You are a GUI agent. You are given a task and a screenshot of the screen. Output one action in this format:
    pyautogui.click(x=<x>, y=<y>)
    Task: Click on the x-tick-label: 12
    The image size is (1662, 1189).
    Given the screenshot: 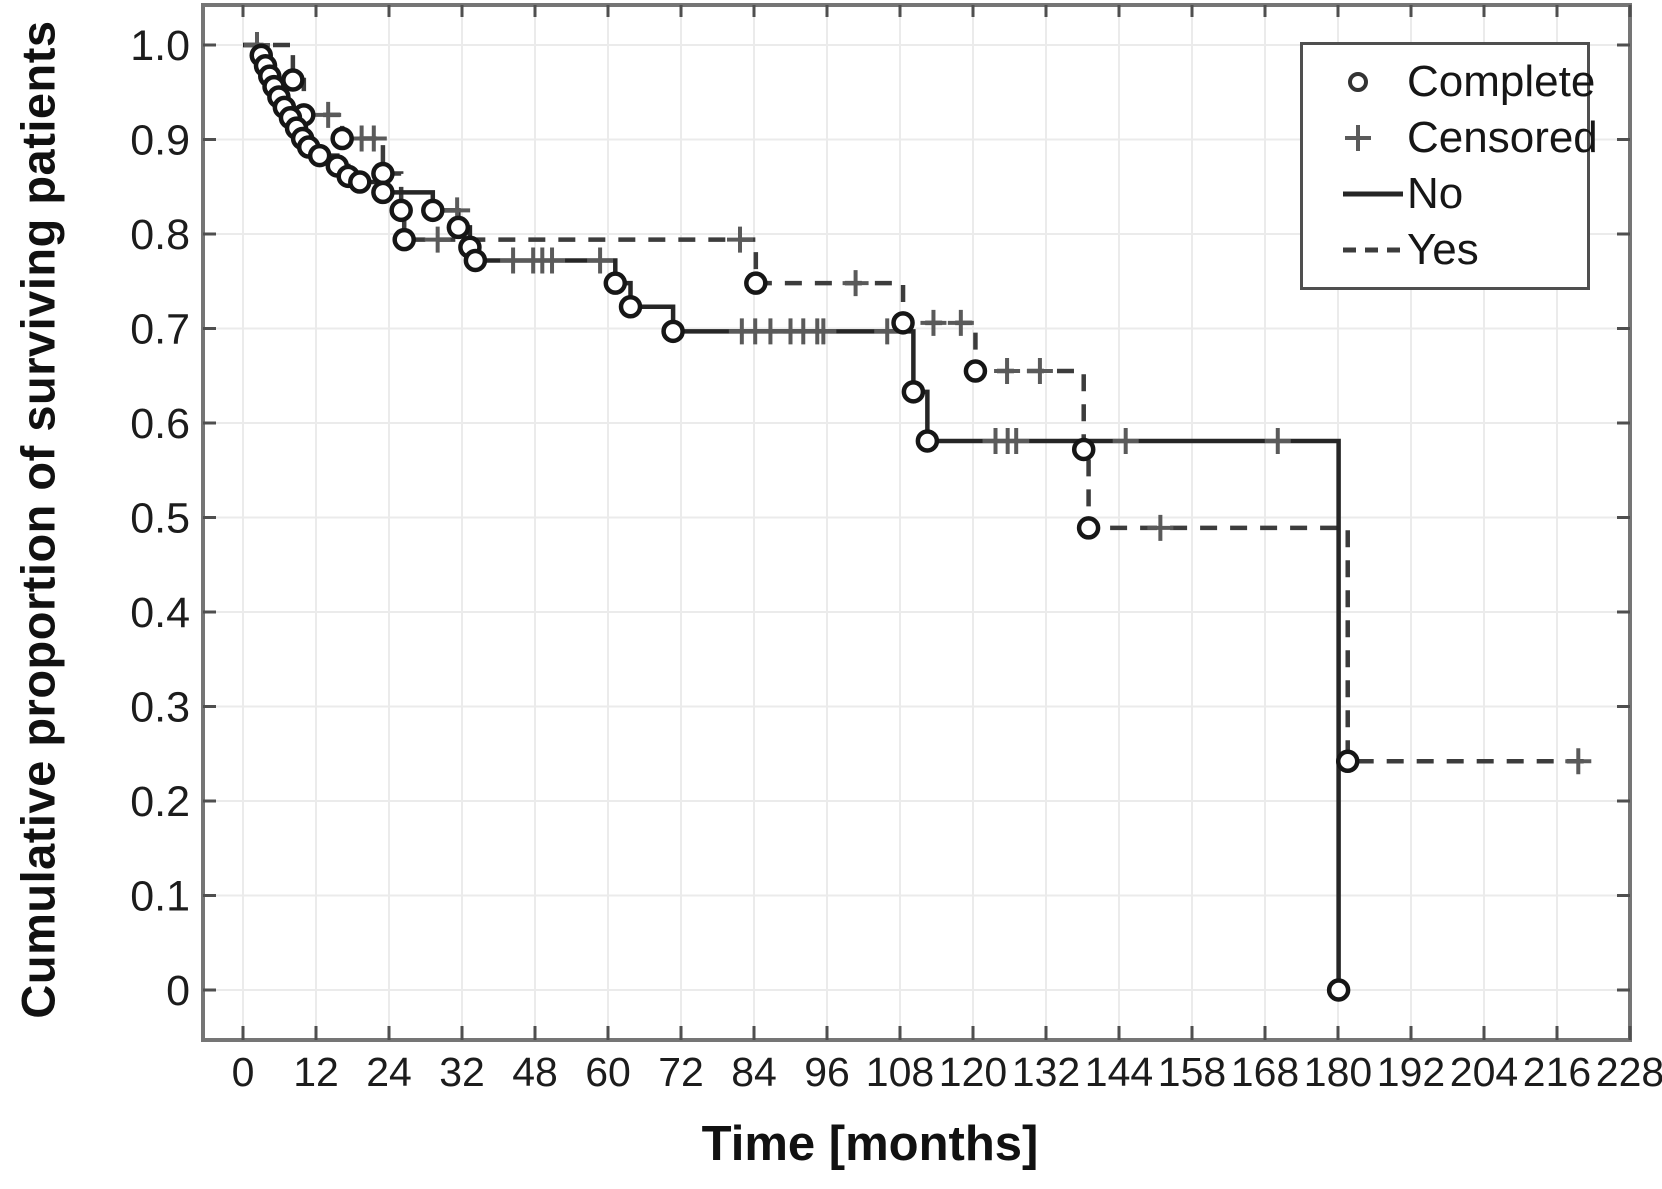 What is the action you would take?
    pyautogui.click(x=316, y=1072)
    